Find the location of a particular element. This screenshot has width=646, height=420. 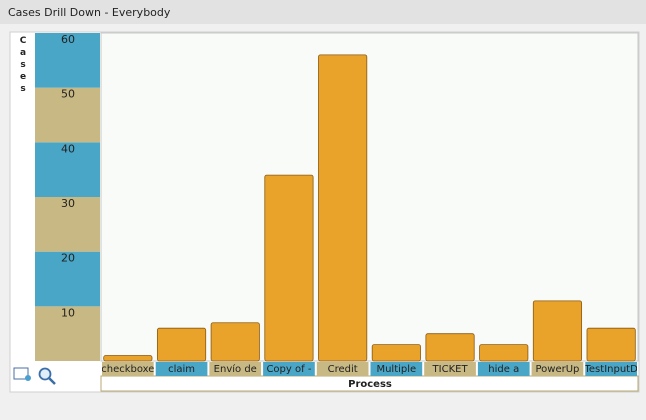

x-tick-label: TICKET is located at coordinates (450, 369).